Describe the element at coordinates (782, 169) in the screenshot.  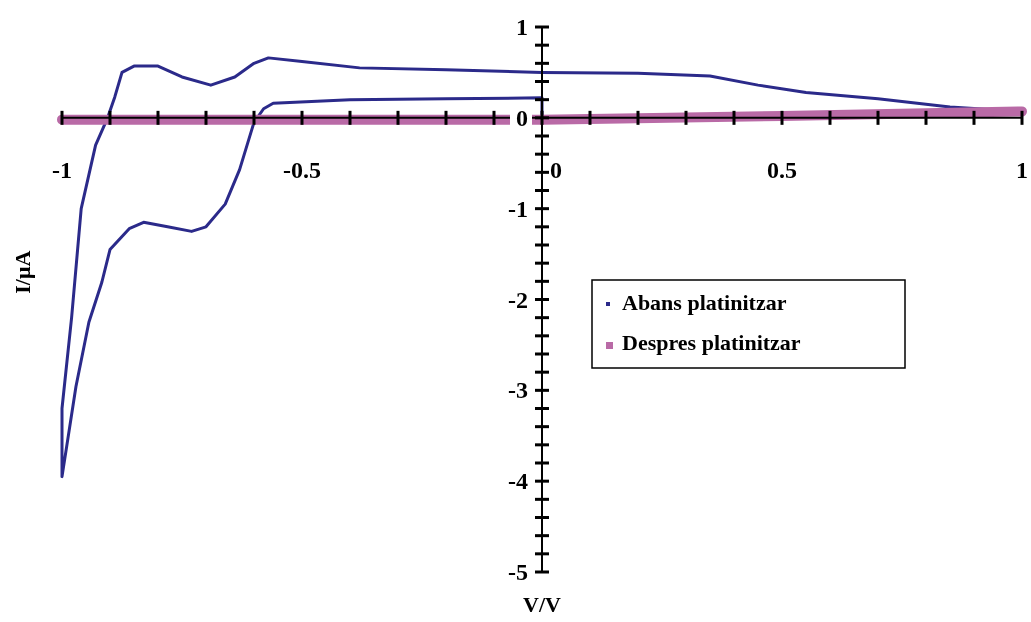
I see `x-tick-label: 0.5` at that location.